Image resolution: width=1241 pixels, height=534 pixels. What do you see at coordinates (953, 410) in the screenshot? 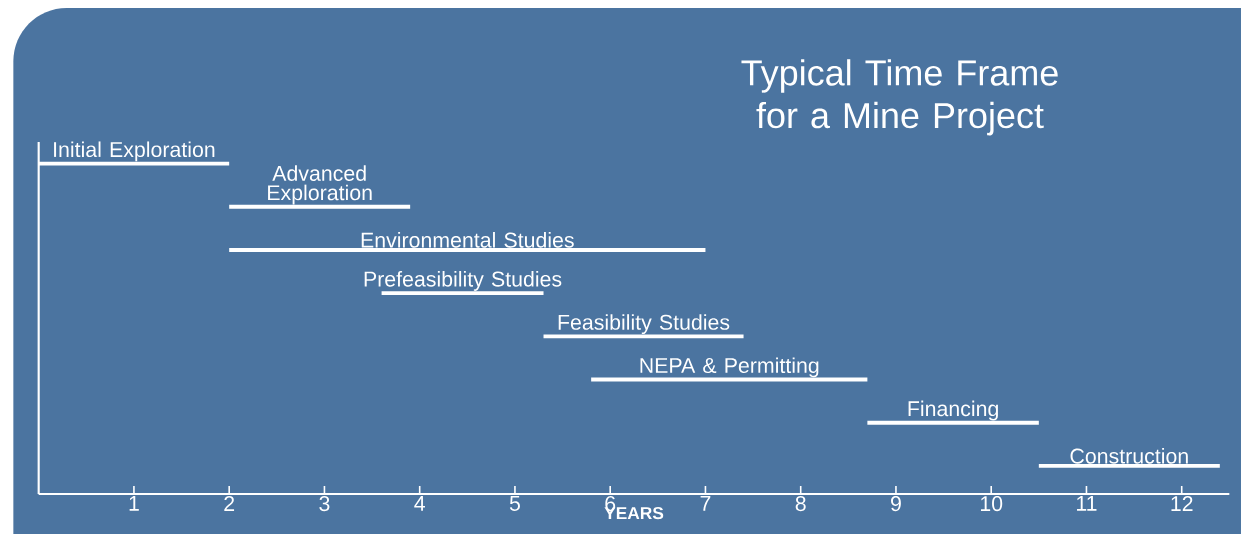
I see `y-tick-label: Financing` at bounding box center [953, 410].